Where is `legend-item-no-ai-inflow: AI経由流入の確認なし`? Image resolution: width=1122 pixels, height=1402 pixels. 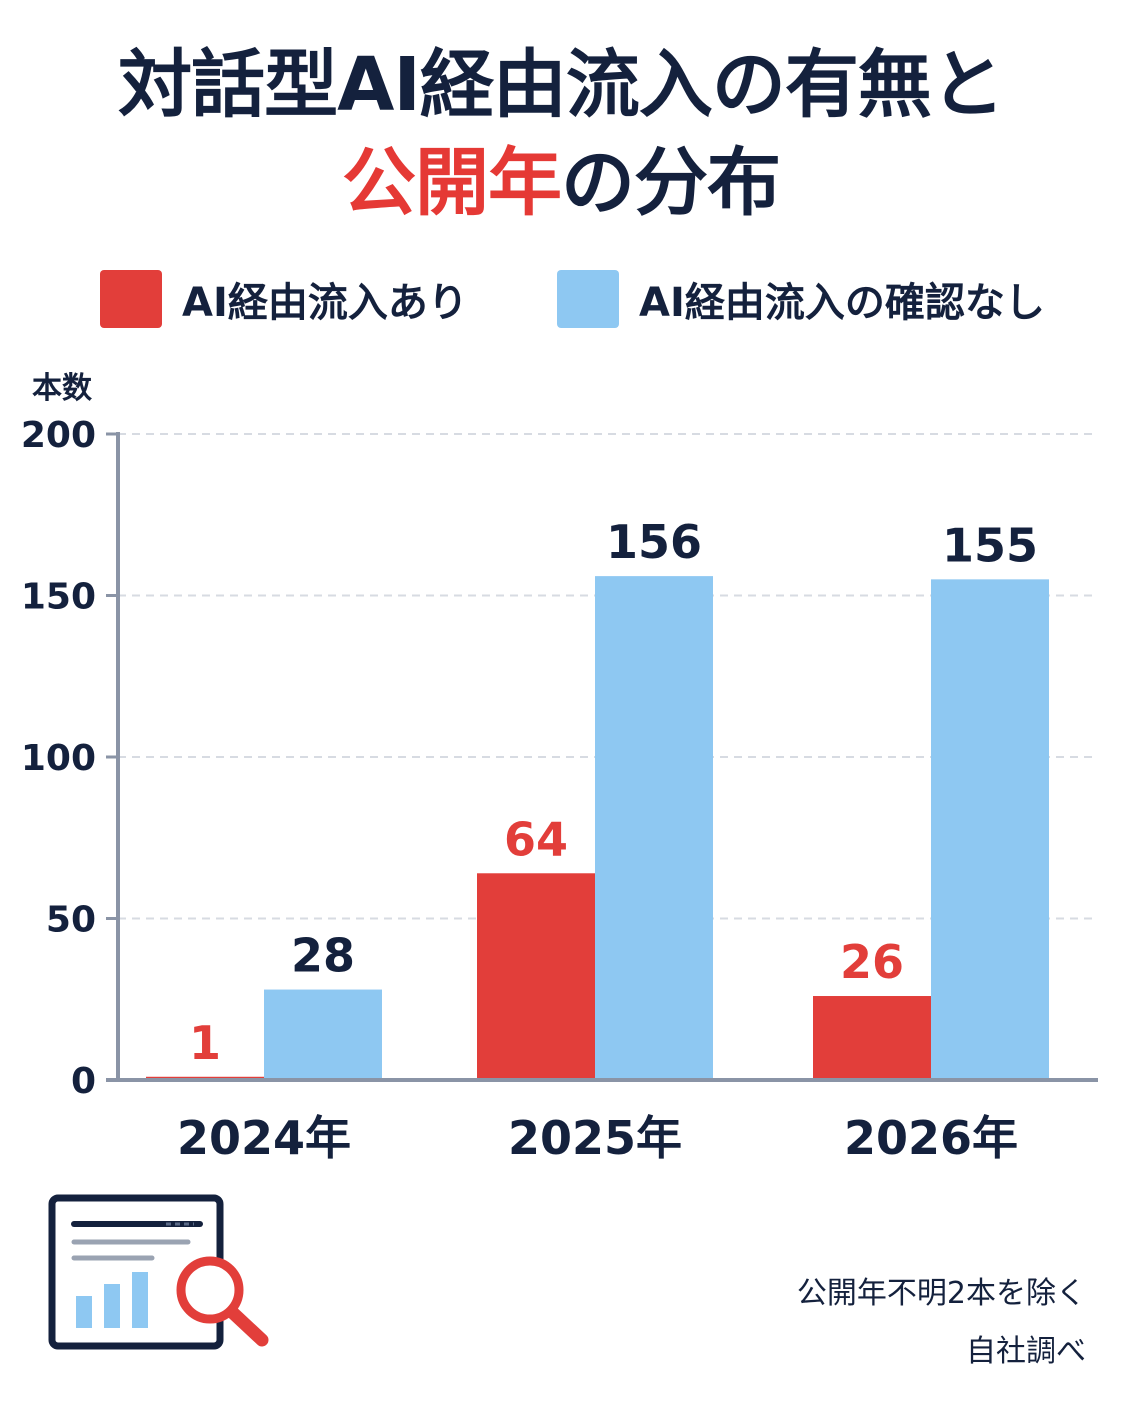
legend-item-no-ai-inflow: AI経由流入の確認なし is located at coordinates (801, 299).